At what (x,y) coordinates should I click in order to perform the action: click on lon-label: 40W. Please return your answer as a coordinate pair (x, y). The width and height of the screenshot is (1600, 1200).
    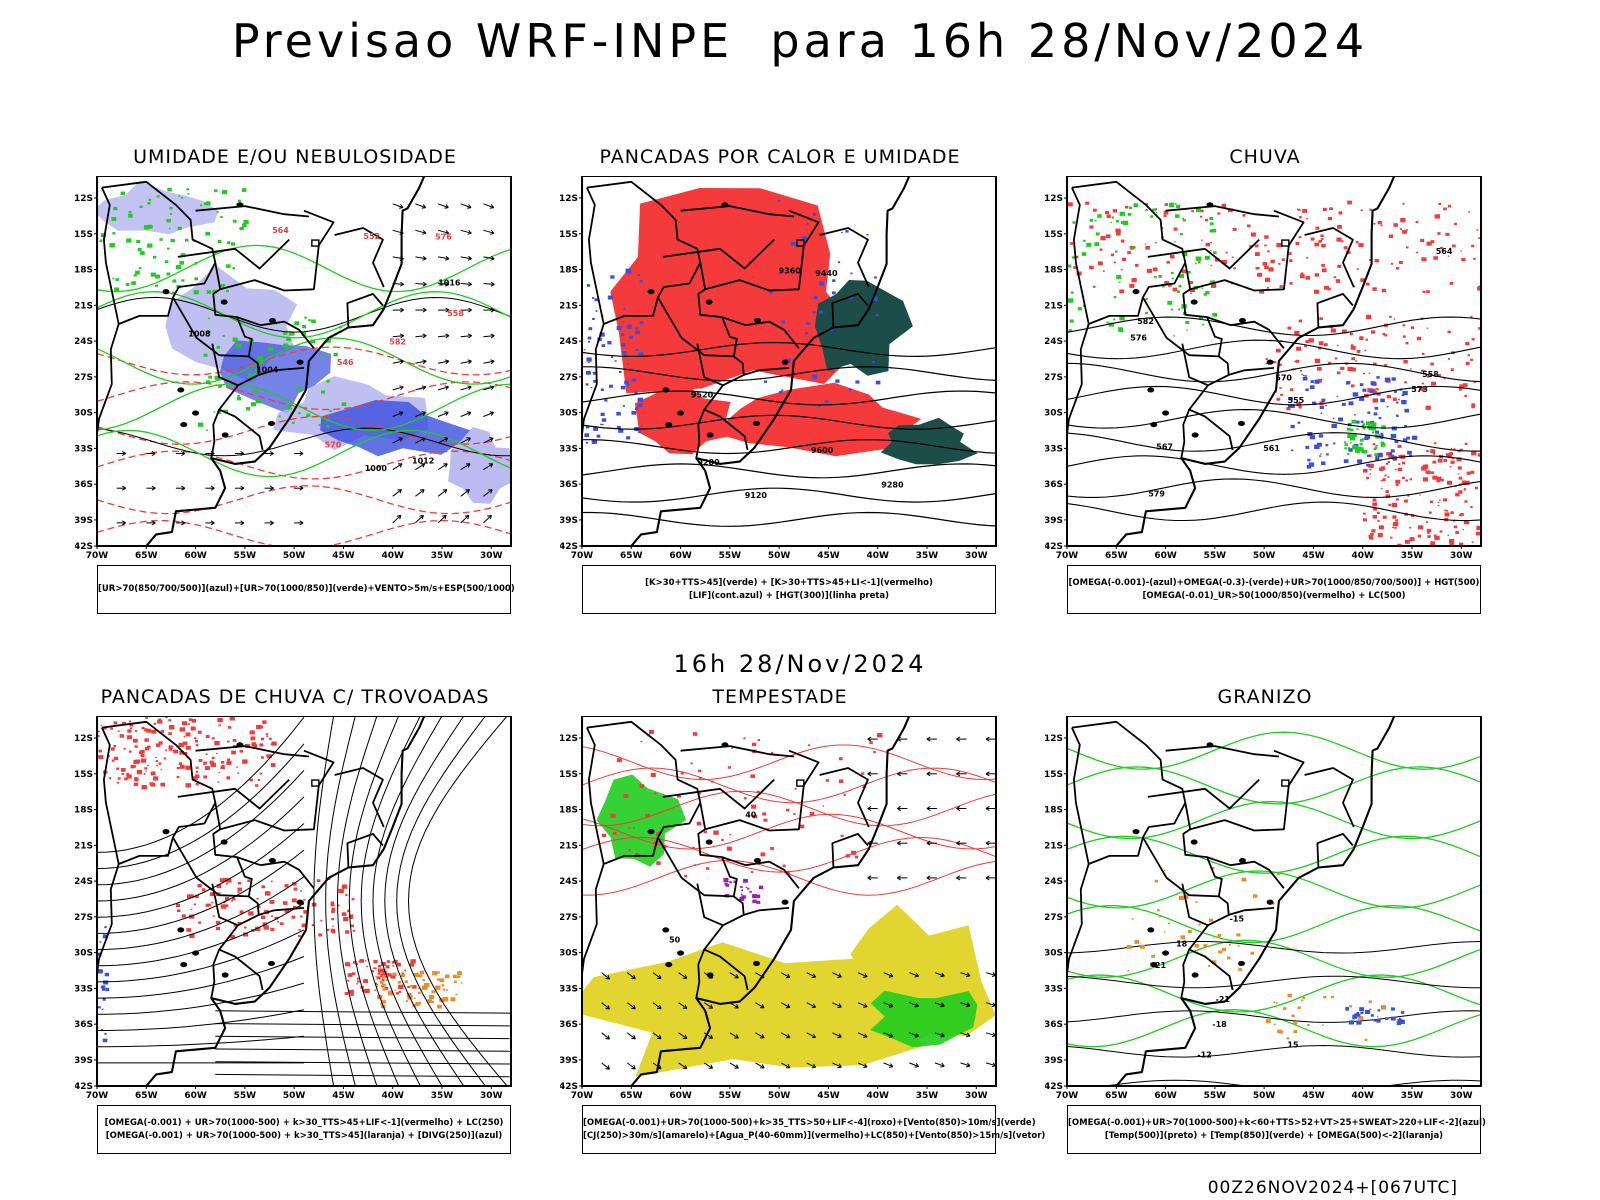
    Looking at the image, I should click on (1362, 1096).